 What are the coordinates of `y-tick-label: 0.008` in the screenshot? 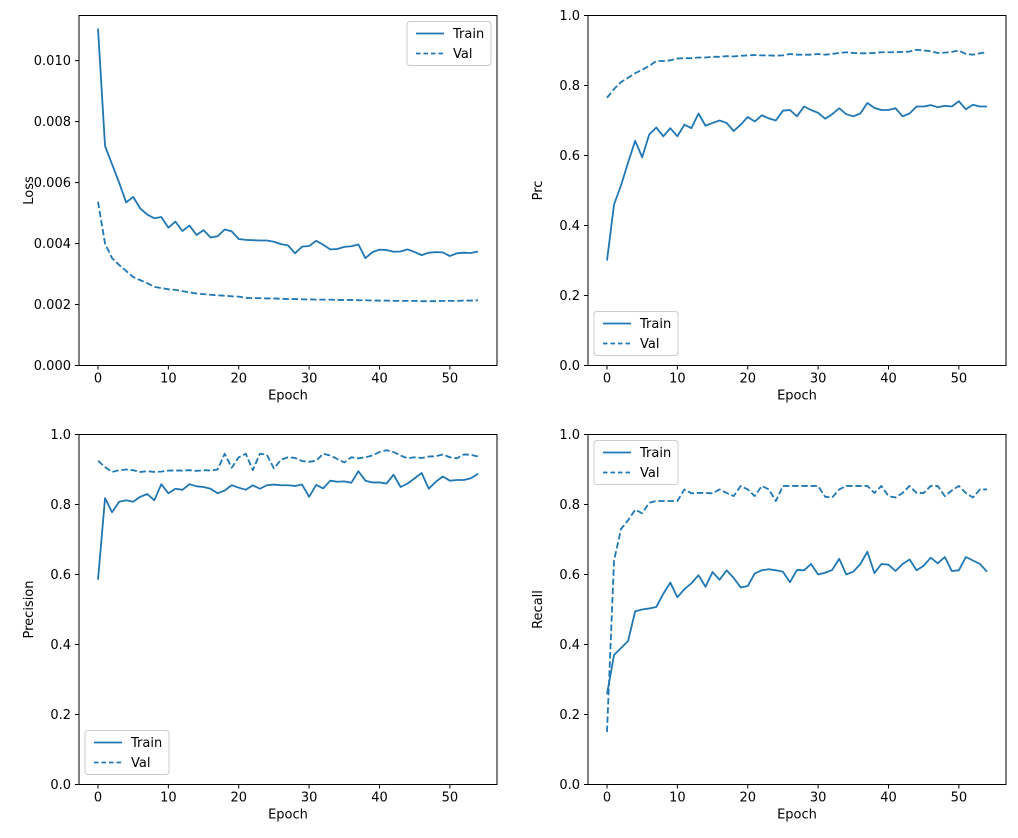 It's located at (52, 122).